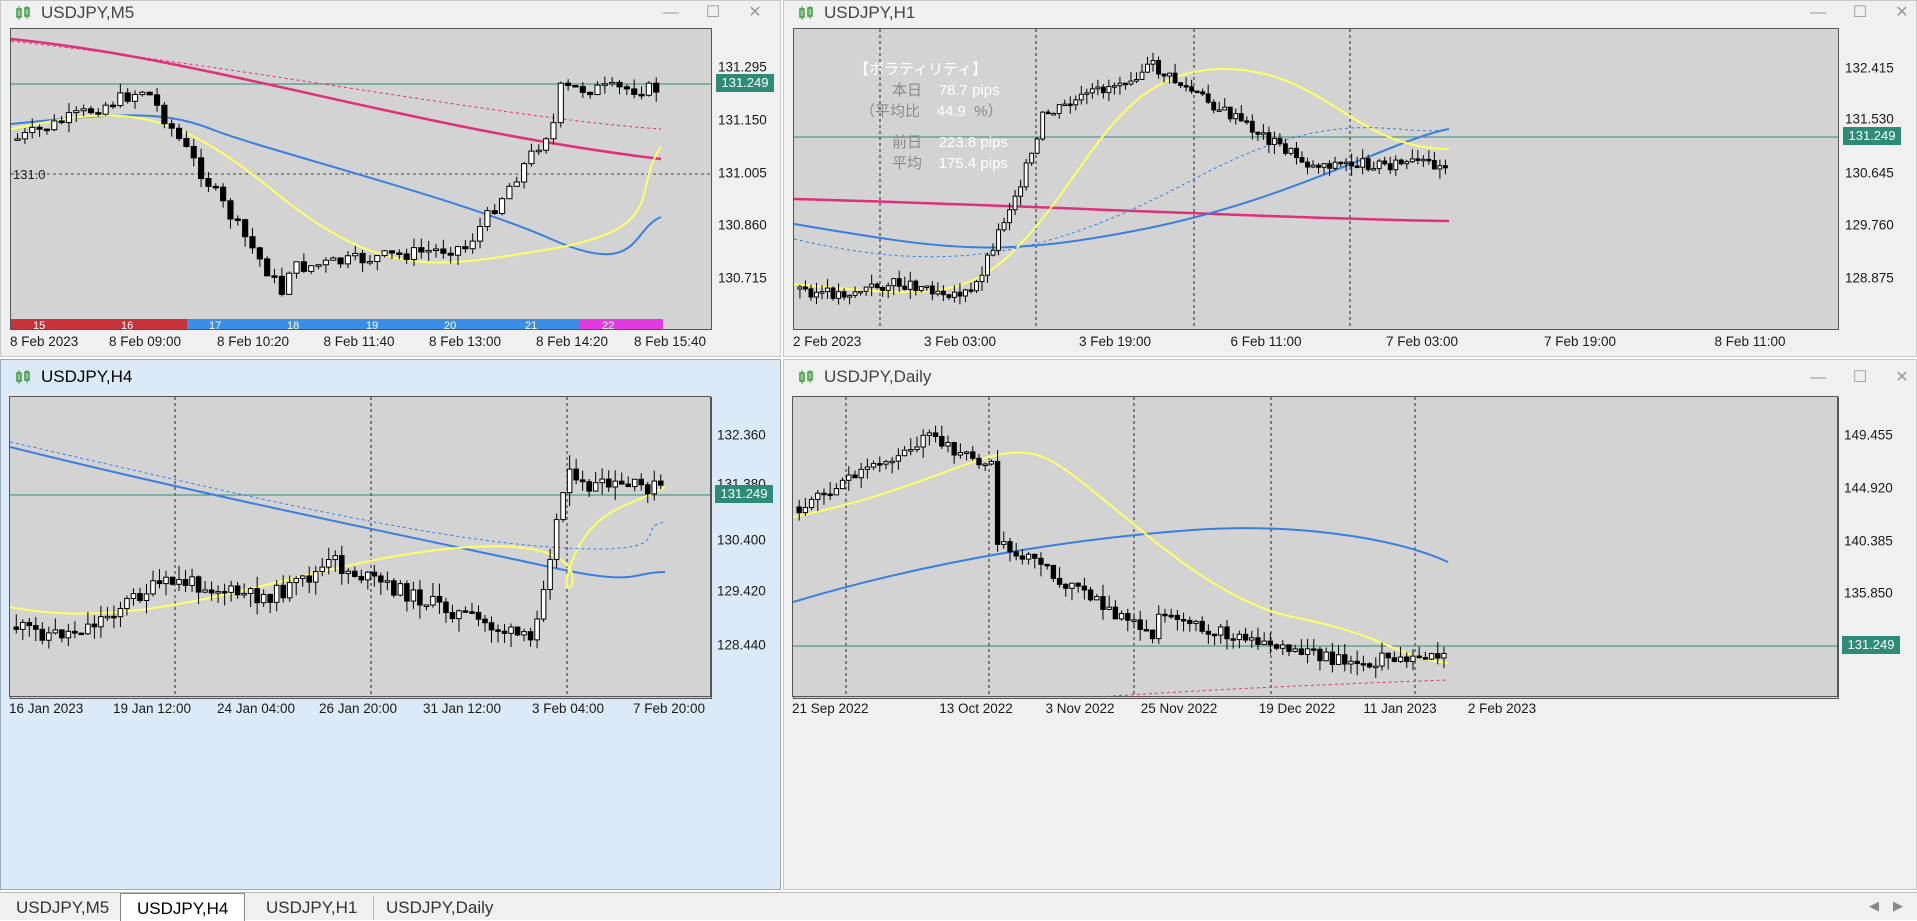  What do you see at coordinates (1350, 378) in the screenshot?
I see `titlebar: USDJPY,Daily — ☐ ✕` at bounding box center [1350, 378].